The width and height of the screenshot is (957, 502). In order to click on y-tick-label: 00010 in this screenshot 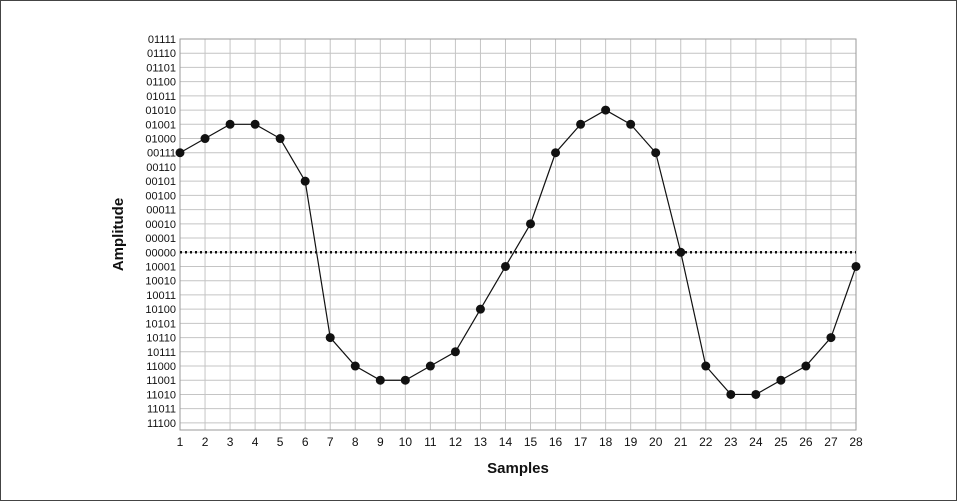, I will do `click(160, 225)`.